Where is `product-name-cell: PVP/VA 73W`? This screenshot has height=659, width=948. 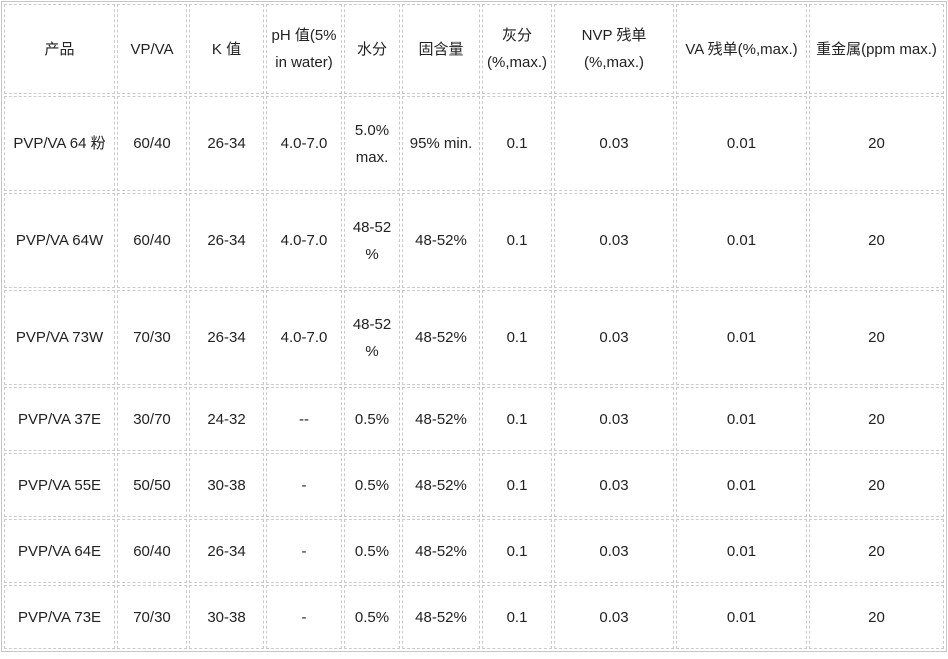 product-name-cell: PVP/VA 73W is located at coordinates (59, 337).